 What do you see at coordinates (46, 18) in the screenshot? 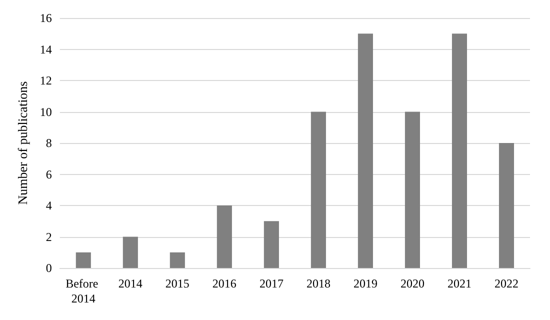
I see `y-tick-label: 16` at bounding box center [46, 18].